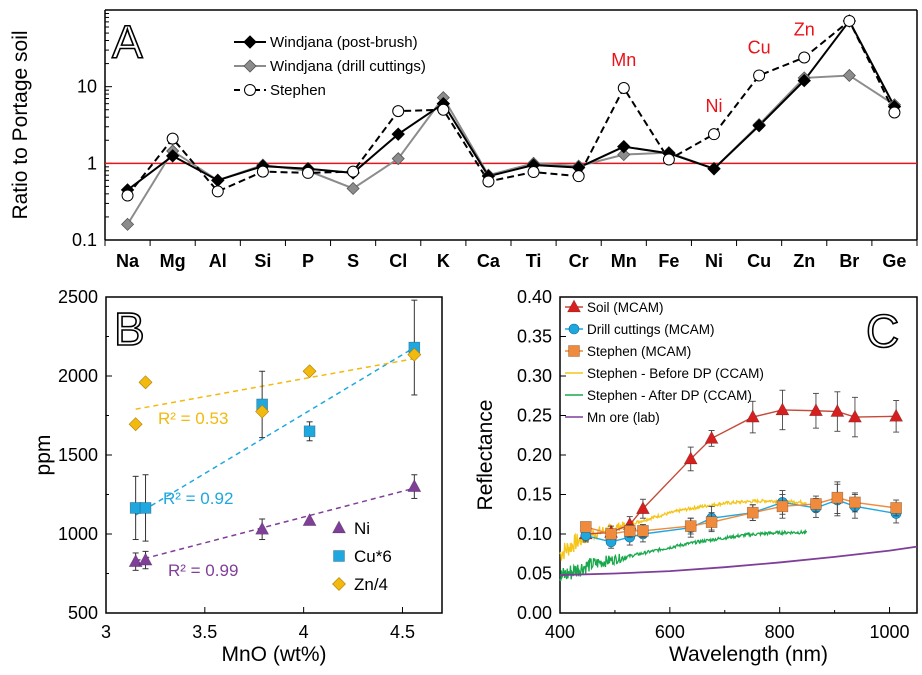  I want to click on x-tick-label-cu: Cu, so click(759, 261).